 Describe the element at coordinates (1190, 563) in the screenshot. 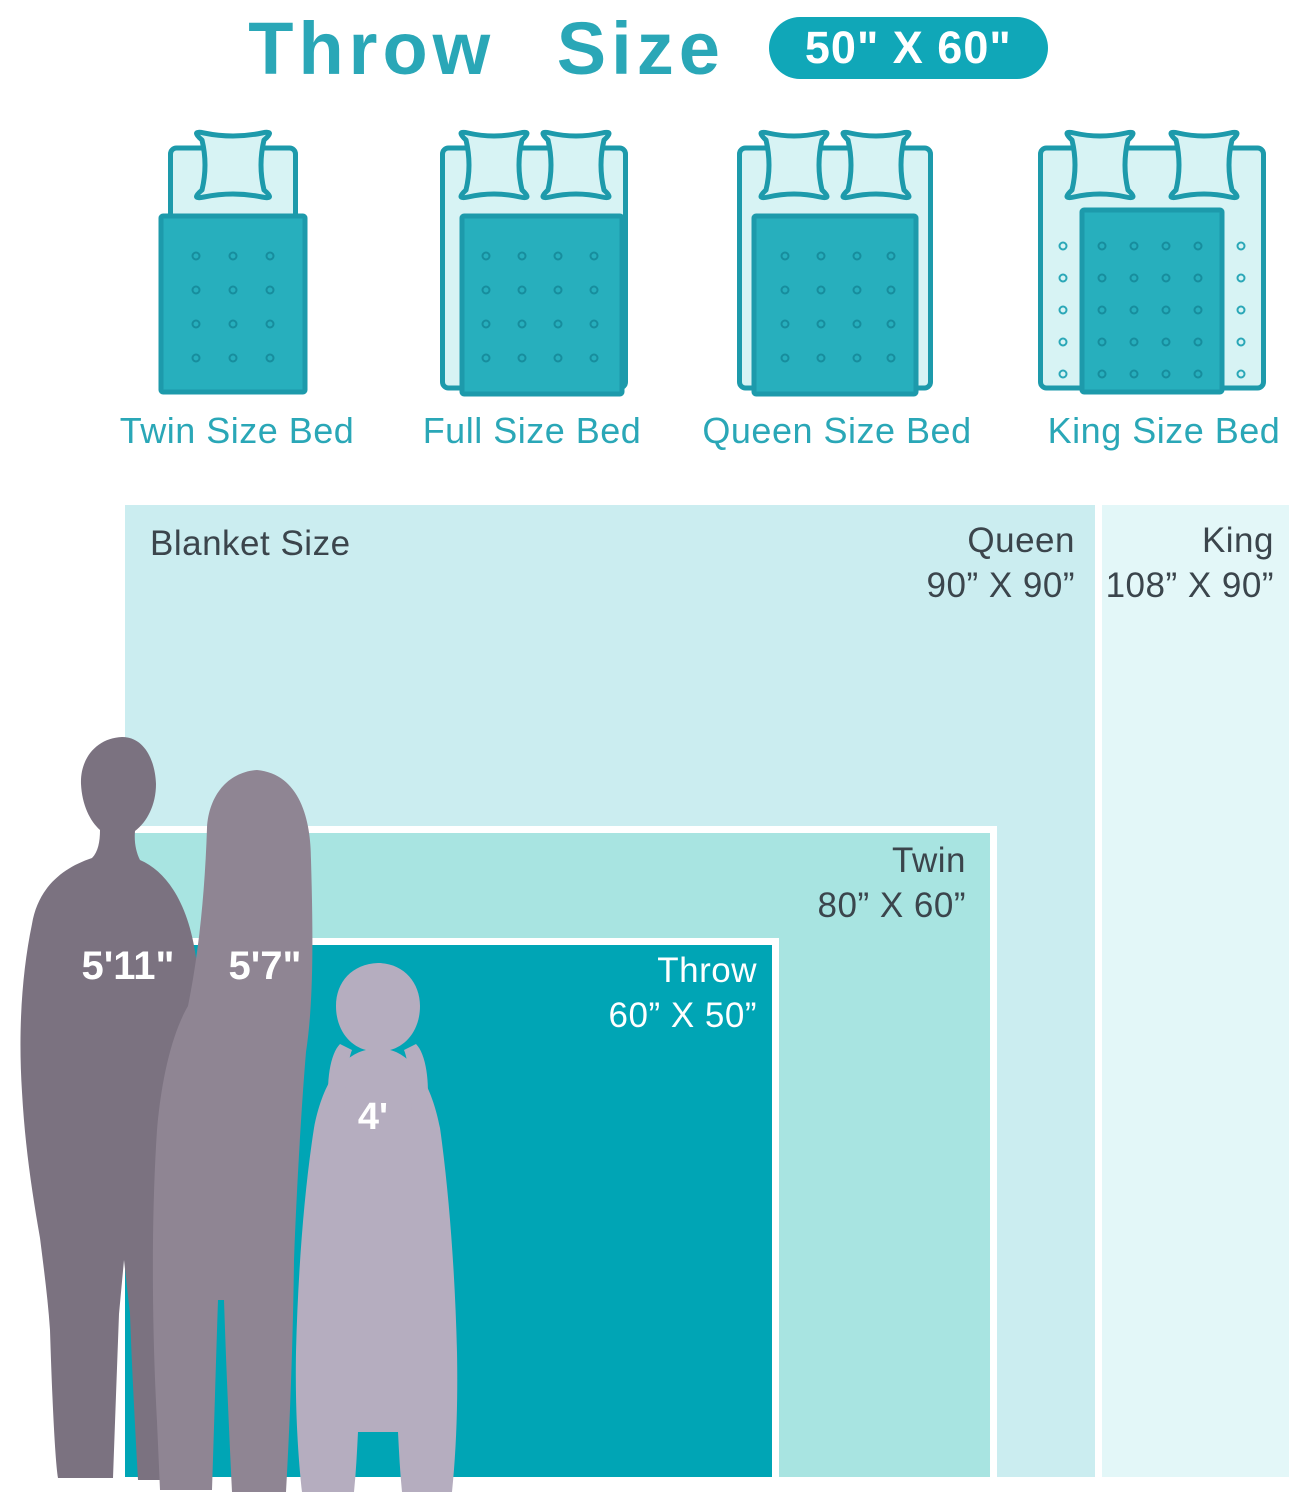

I see `king-size-label: King 108” X 90”` at that location.